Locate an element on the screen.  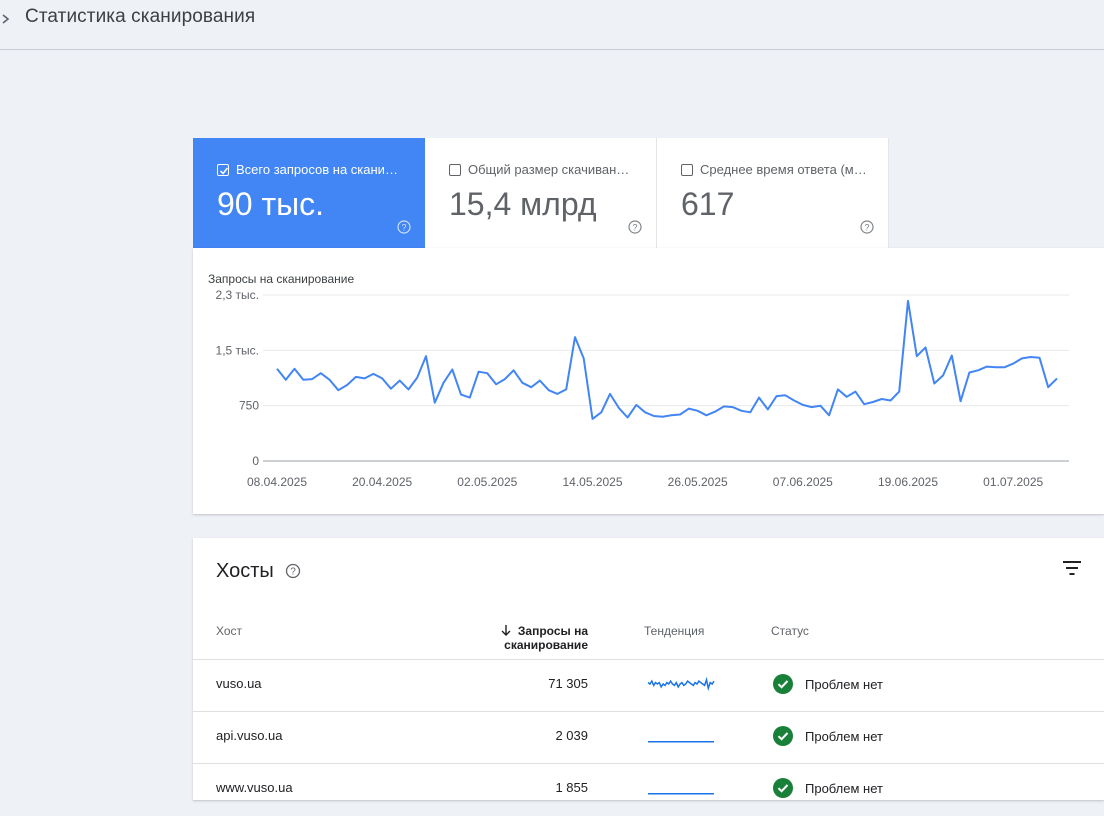
x-tick-label: 08.04.2025 is located at coordinates (277, 482).